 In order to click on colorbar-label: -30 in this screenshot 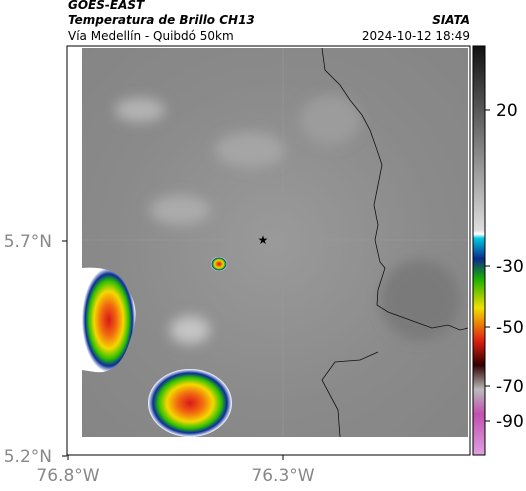, I will do `click(510, 267)`.